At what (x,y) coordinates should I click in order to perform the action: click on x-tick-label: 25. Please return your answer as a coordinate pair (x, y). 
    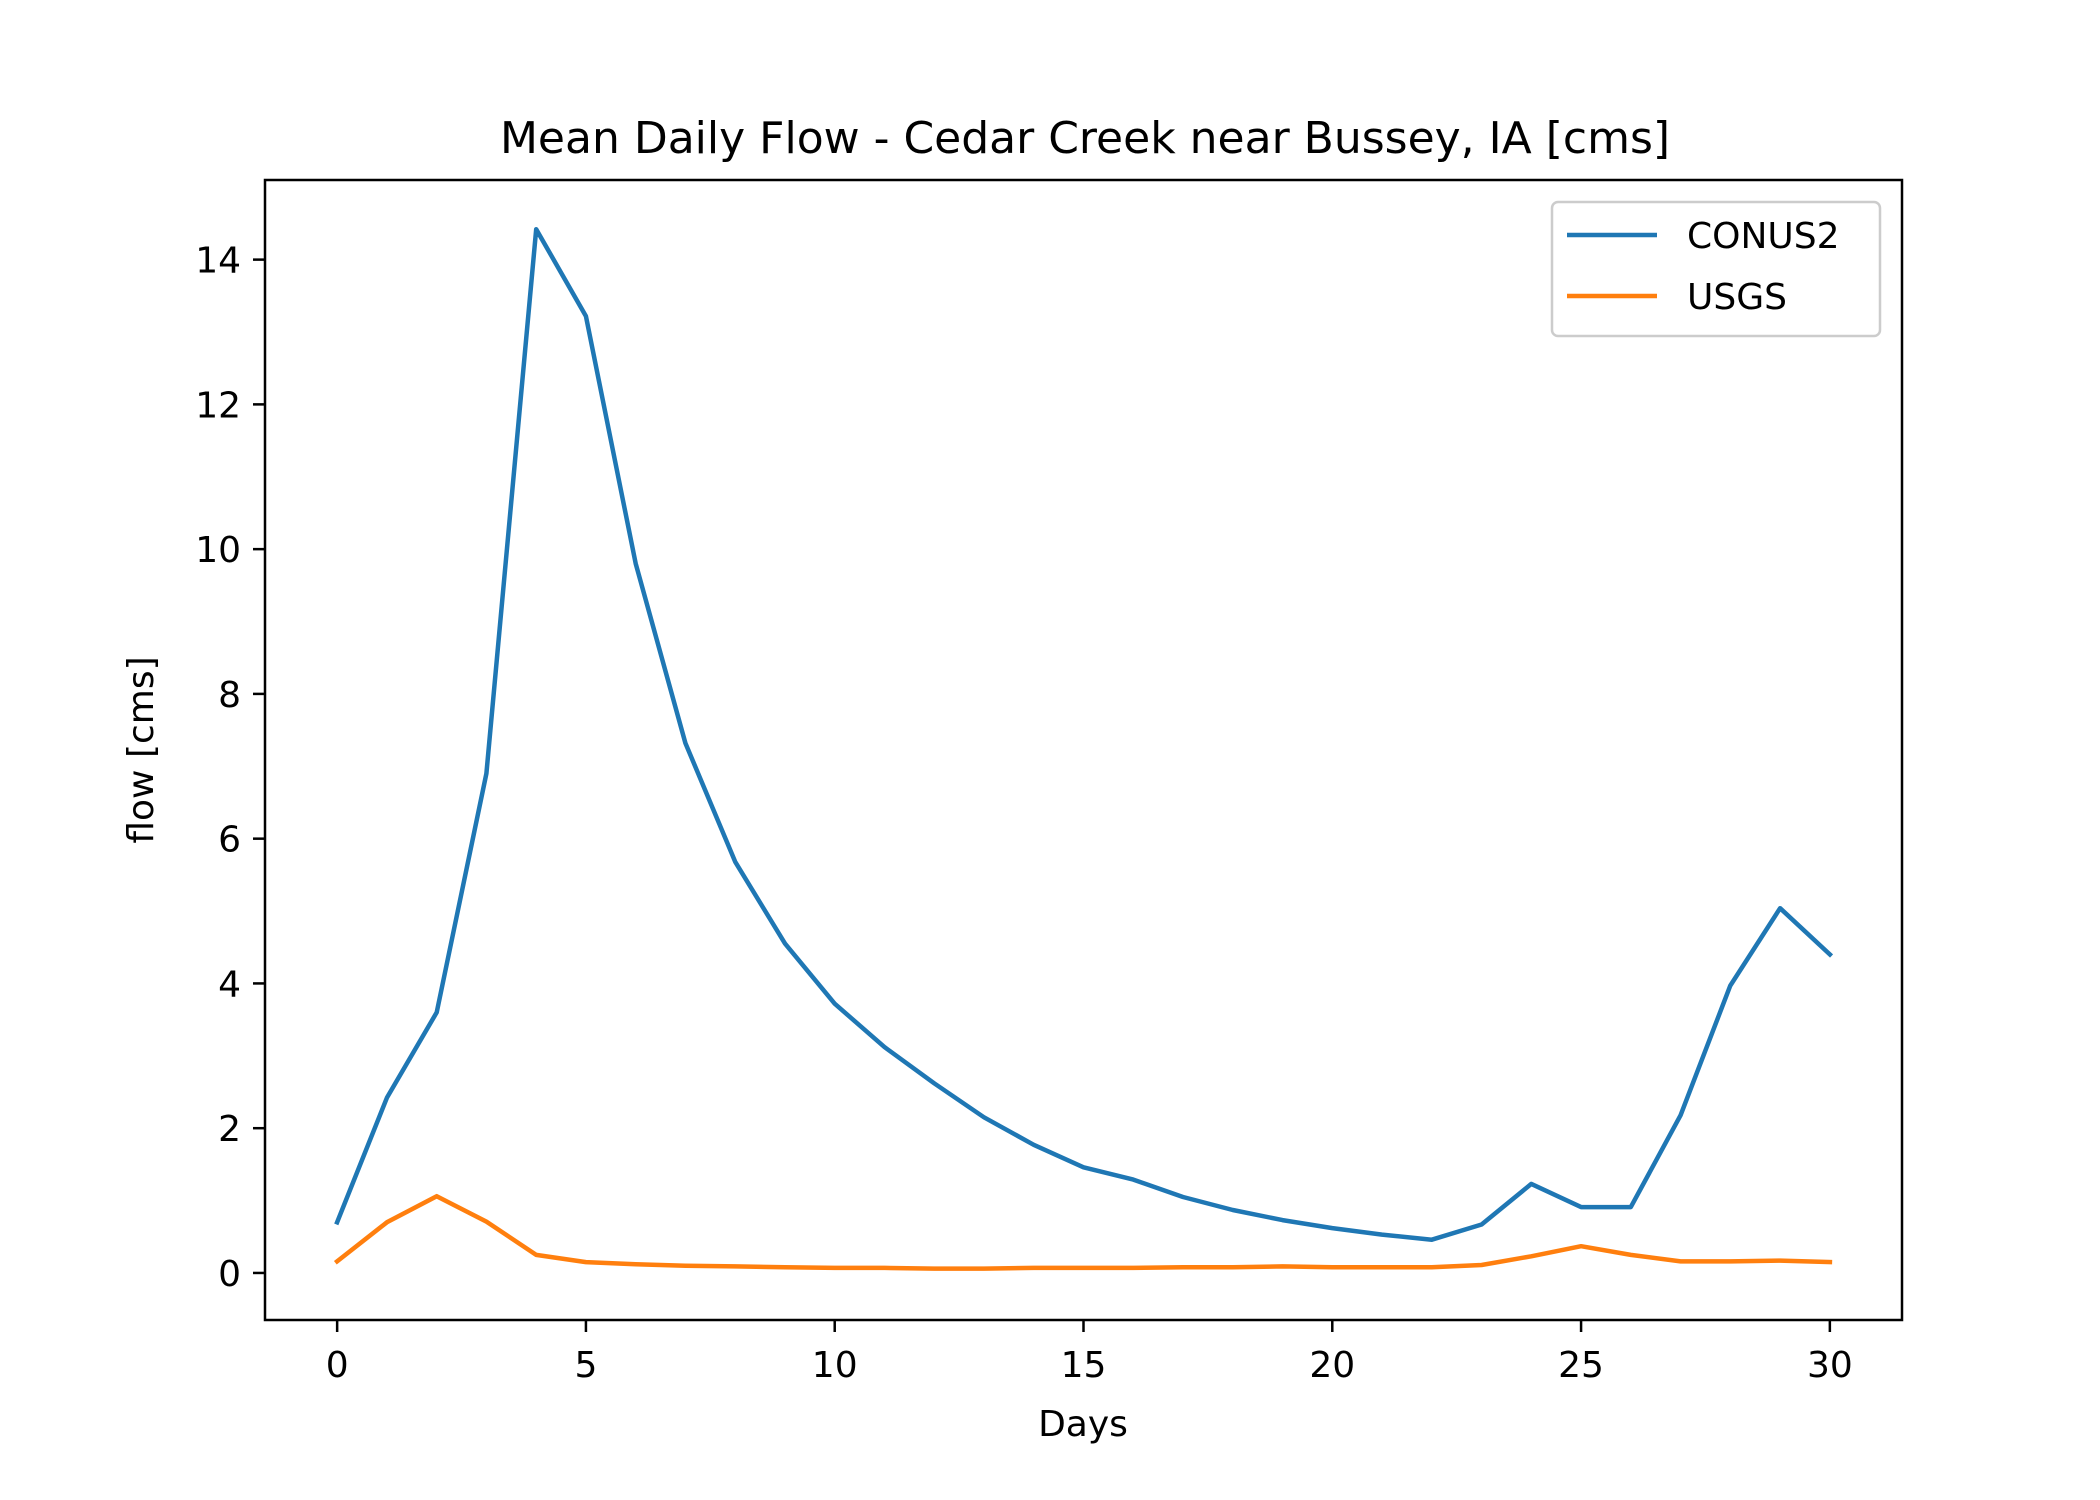
    Looking at the image, I should click on (1581, 1365).